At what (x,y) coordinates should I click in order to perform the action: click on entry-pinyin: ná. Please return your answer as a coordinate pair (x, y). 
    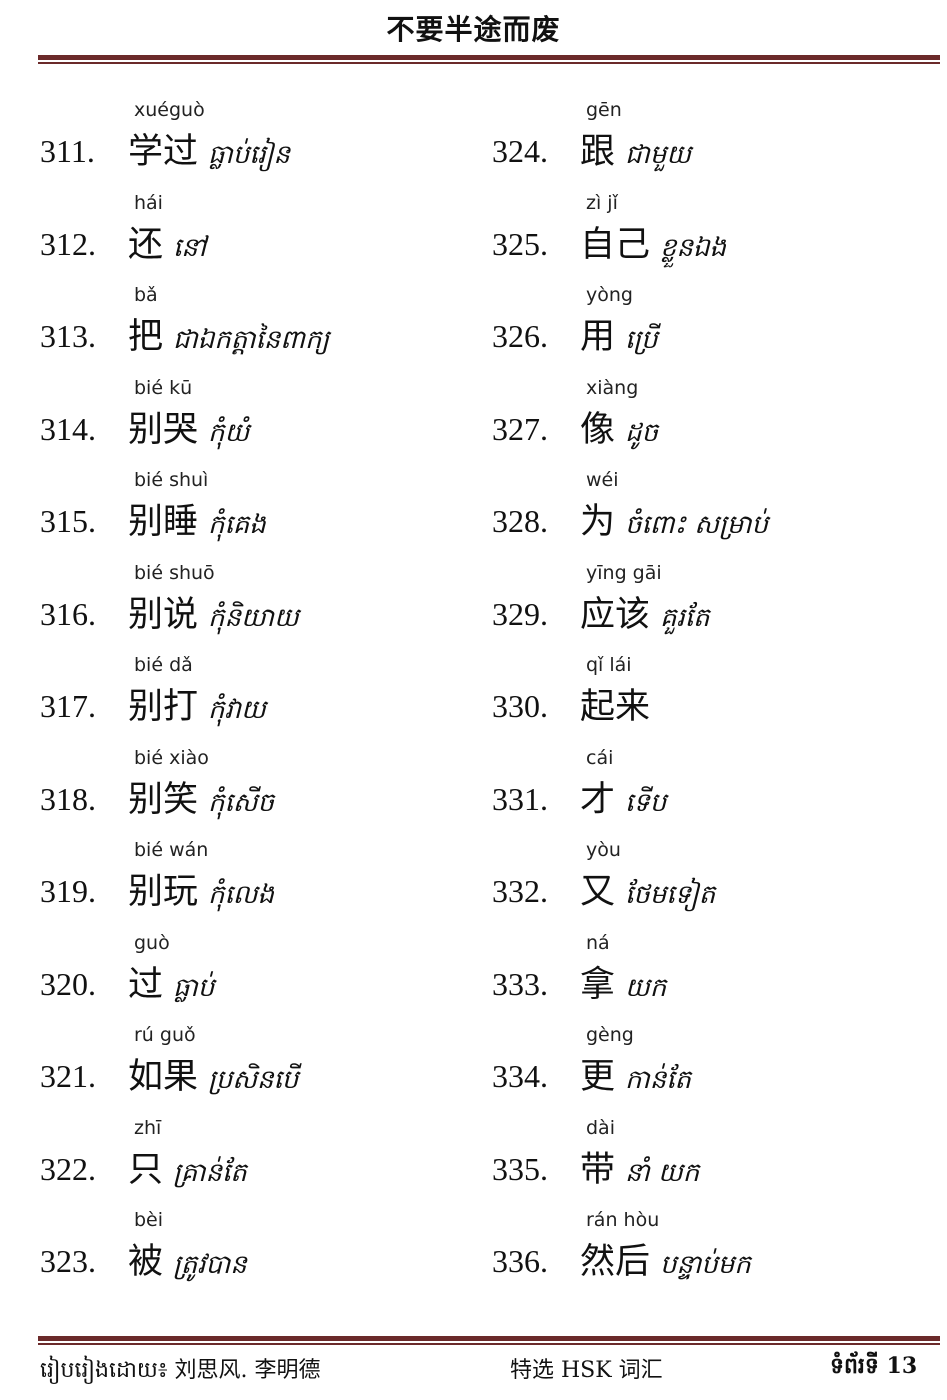
    Looking at the image, I should click on (598, 942).